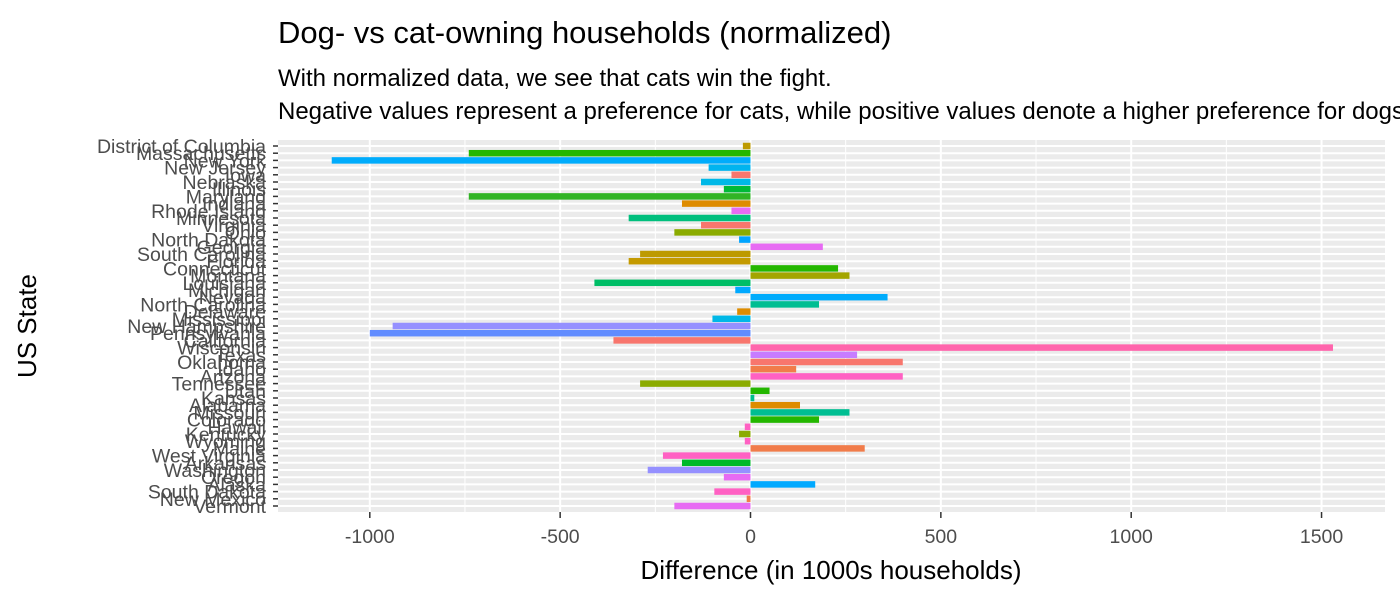  What do you see at coordinates (226, 464) in the screenshot?
I see `y-tick-label: Arkansas` at bounding box center [226, 464].